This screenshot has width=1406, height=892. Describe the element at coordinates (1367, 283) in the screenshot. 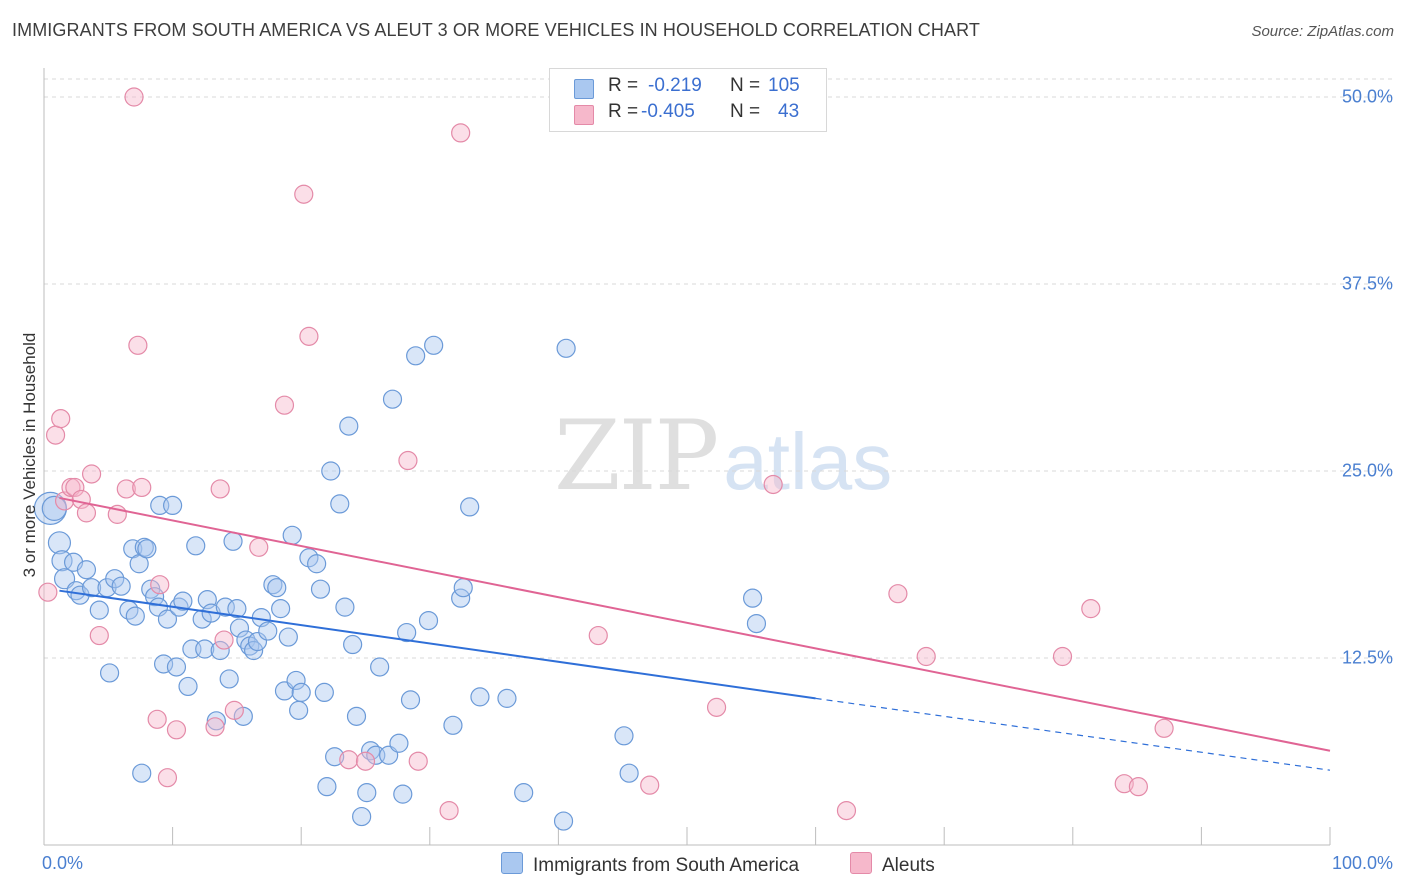

I see `y-tick-label: 37.5%` at that location.